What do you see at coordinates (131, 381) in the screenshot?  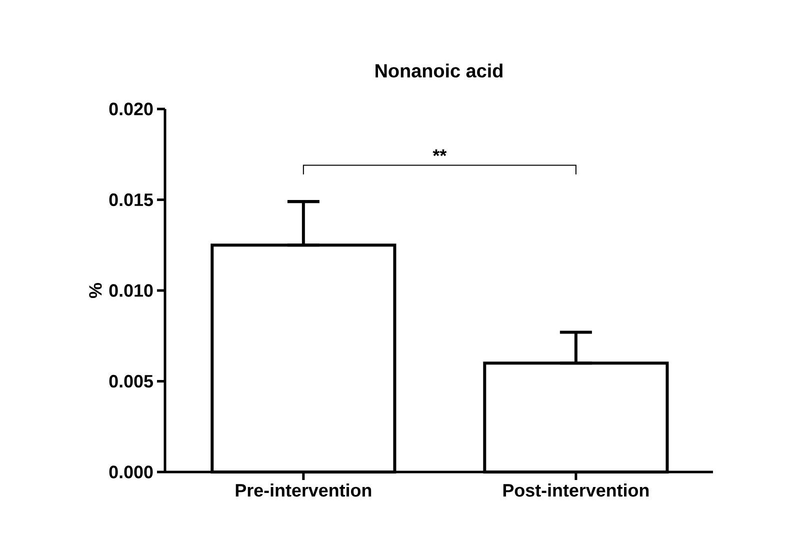 I see `y-tick-label: 0.005` at bounding box center [131, 381].